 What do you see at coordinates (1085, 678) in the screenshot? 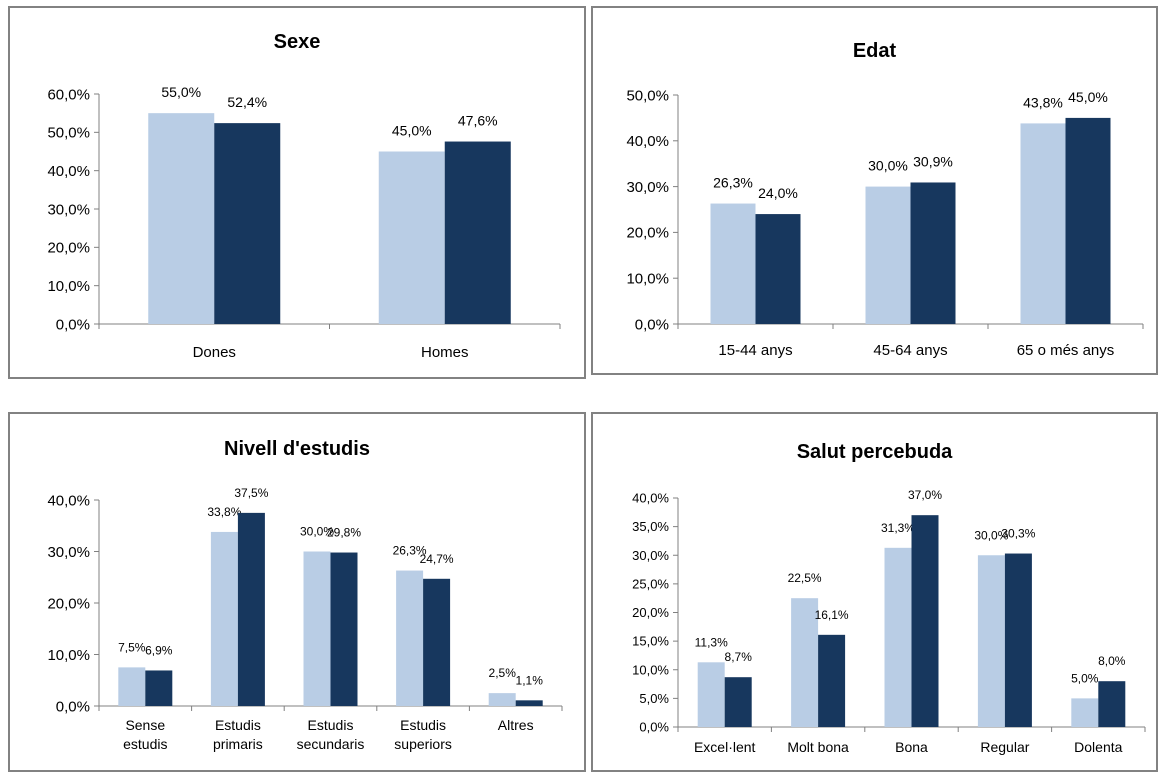
I see `data-label: 5,0%` at bounding box center [1085, 678].